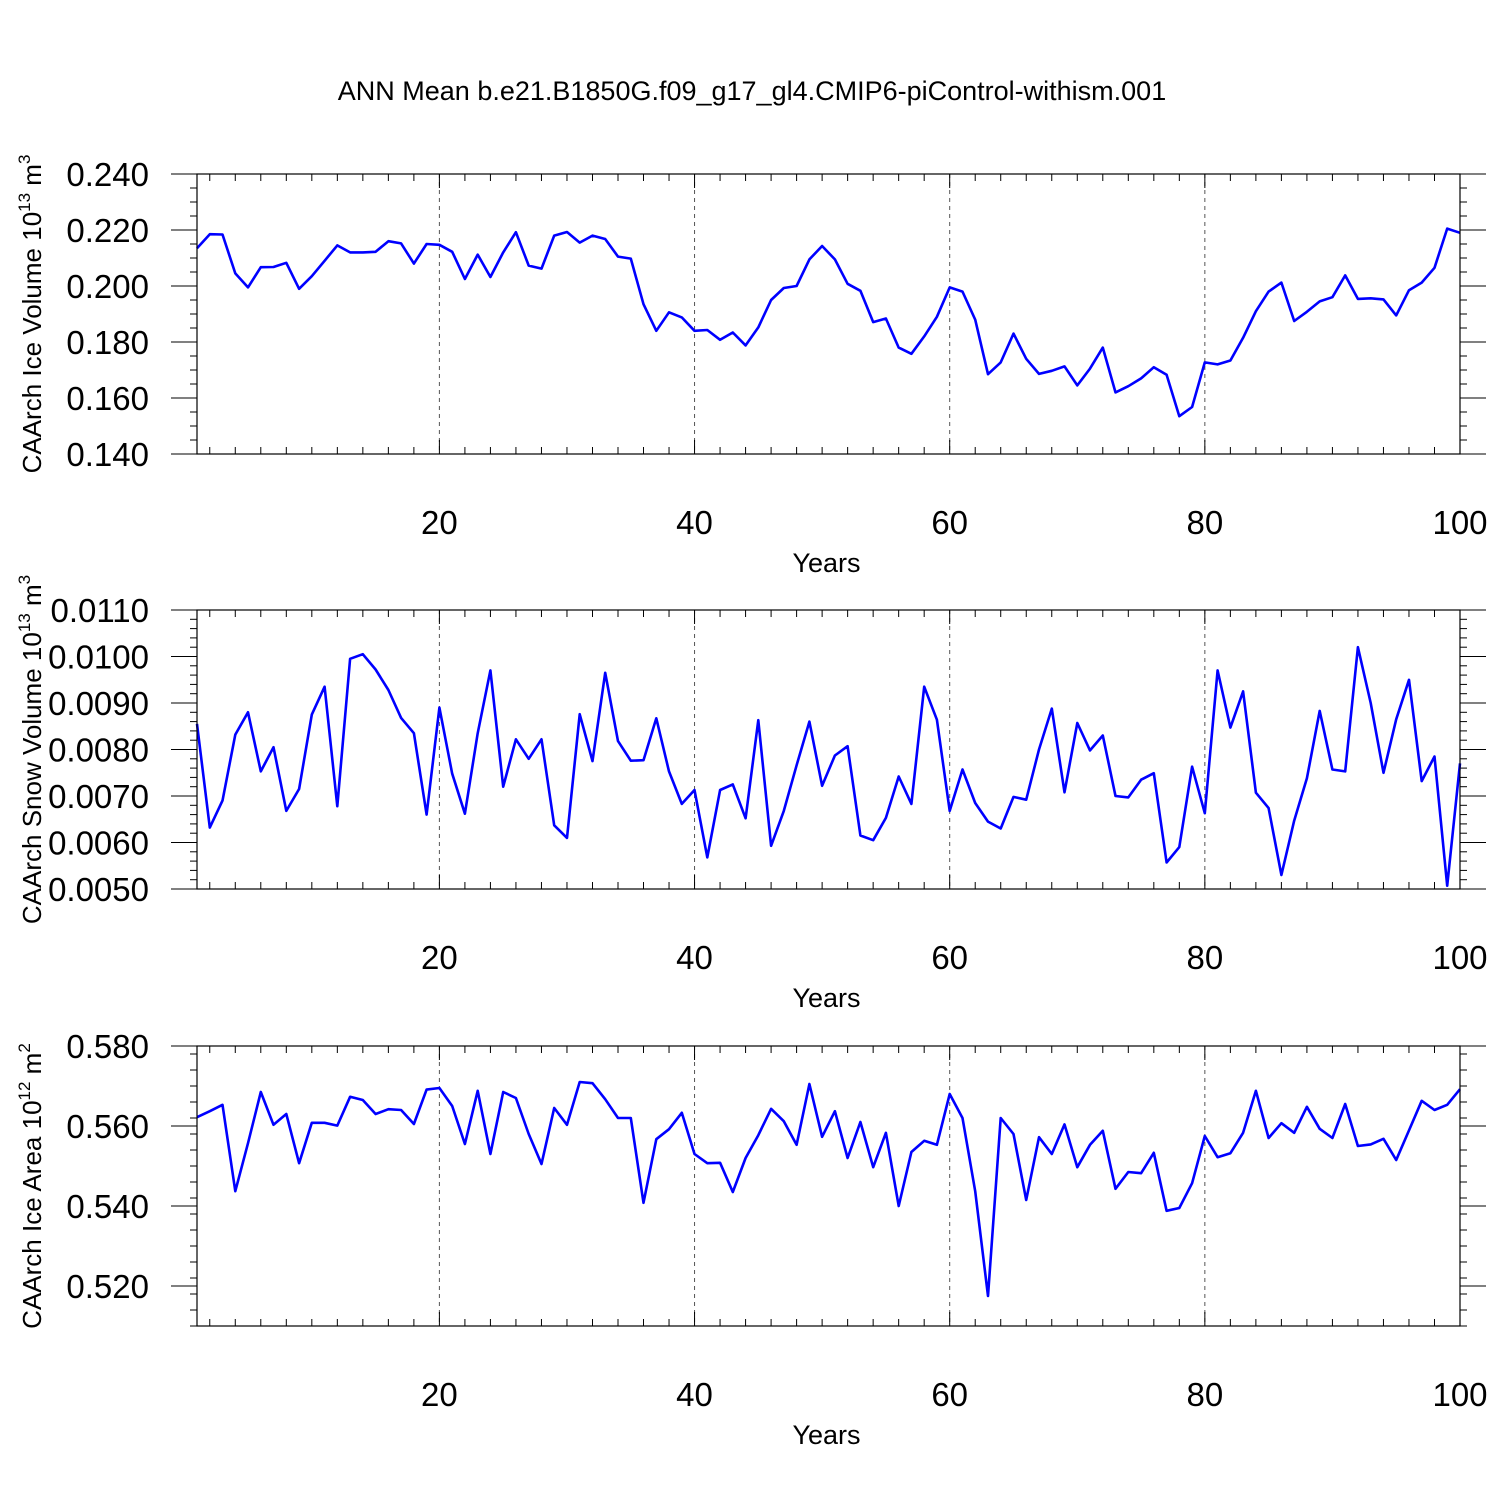 This screenshot has height=1500, width=1500. I want to click on y-axis-label-exponent: 12, so click(24, 1091).